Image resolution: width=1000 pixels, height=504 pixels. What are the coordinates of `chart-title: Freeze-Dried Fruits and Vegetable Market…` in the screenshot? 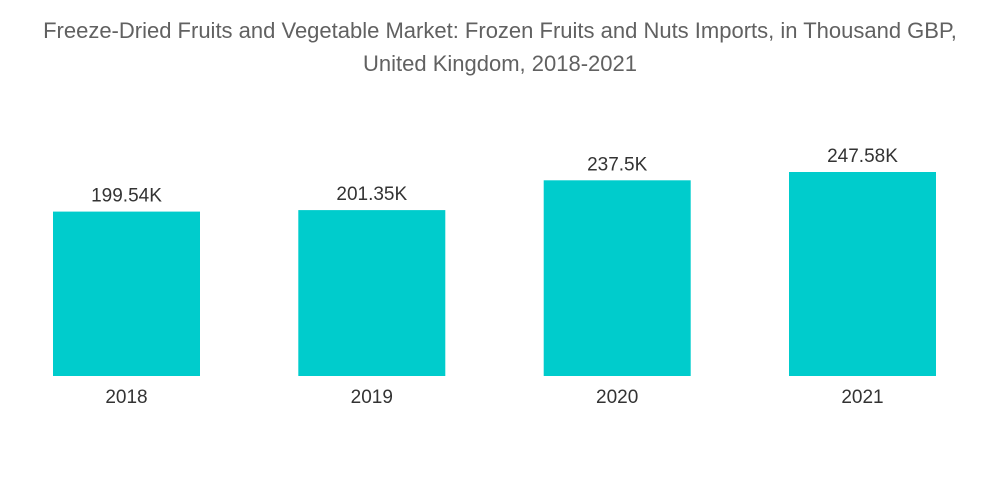 It's located at (500, 47).